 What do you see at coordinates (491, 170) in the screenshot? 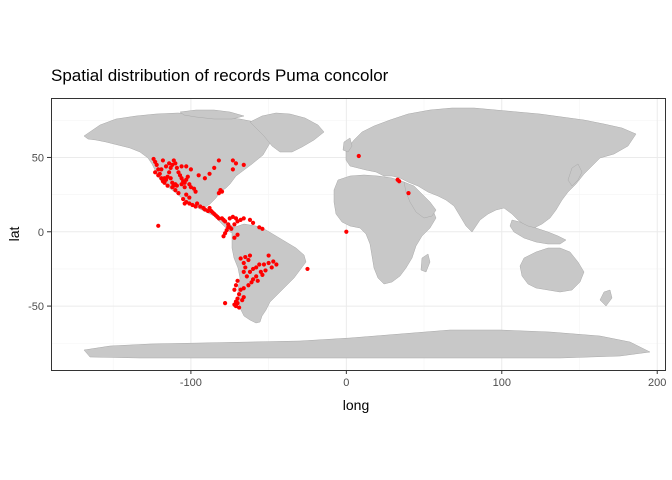
I see `land-eurasia` at bounding box center [491, 170].